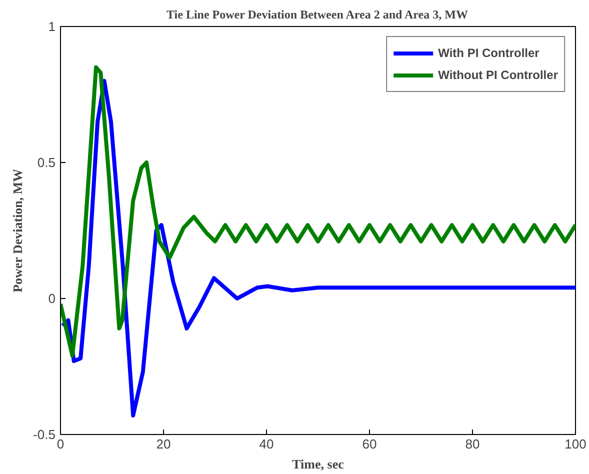 The image size is (589, 474). What do you see at coordinates (46, 162) in the screenshot?
I see `y-tick-label: 0.5` at bounding box center [46, 162].